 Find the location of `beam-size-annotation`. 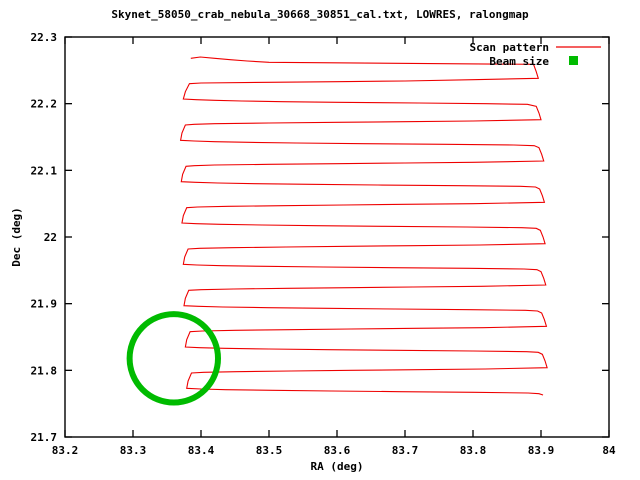

beam-size-annotation is located at coordinates (174, 358).